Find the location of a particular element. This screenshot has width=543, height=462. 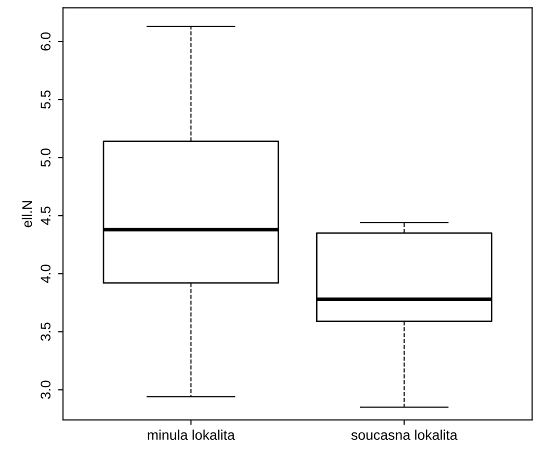

y-tick-label: 4.5 is located at coordinates (45, 215).